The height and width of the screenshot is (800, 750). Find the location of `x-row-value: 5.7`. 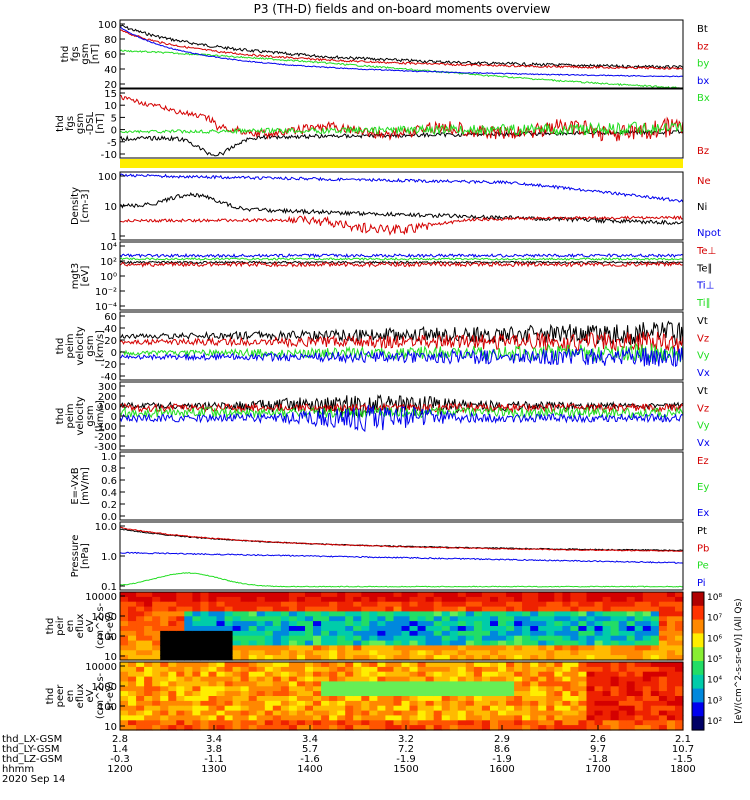

x-row-value: 5.7 is located at coordinates (310, 749).